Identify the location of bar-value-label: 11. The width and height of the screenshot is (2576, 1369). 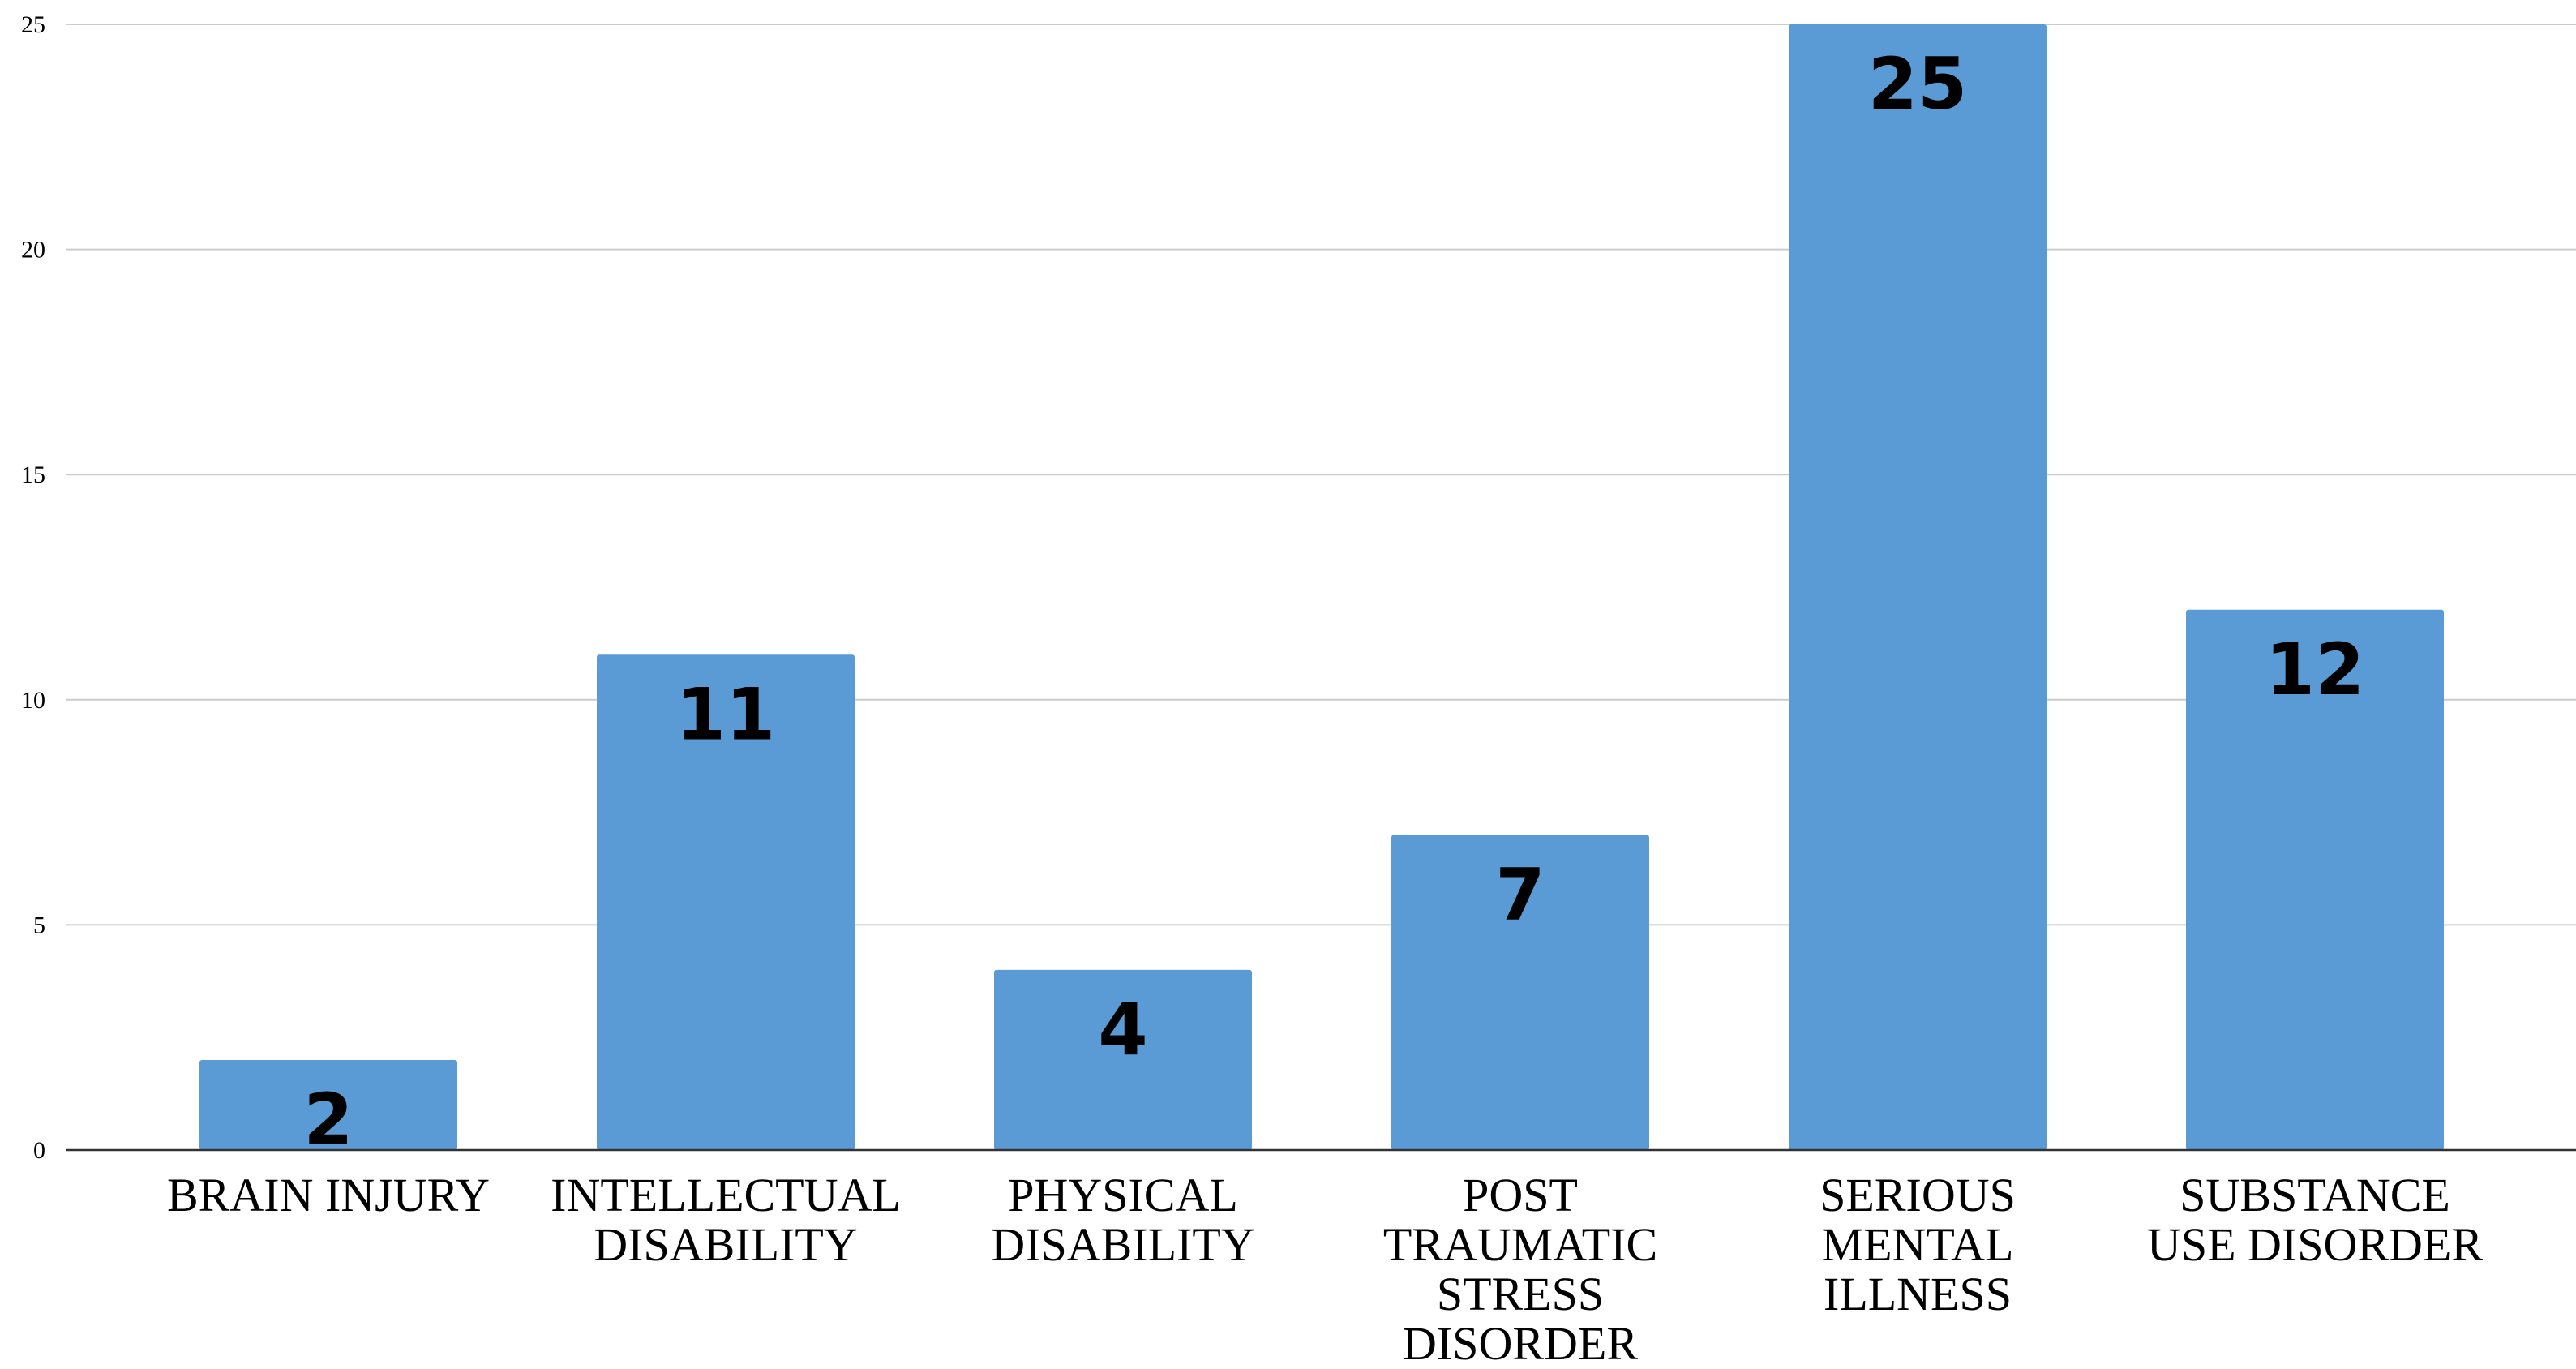
(725, 714).